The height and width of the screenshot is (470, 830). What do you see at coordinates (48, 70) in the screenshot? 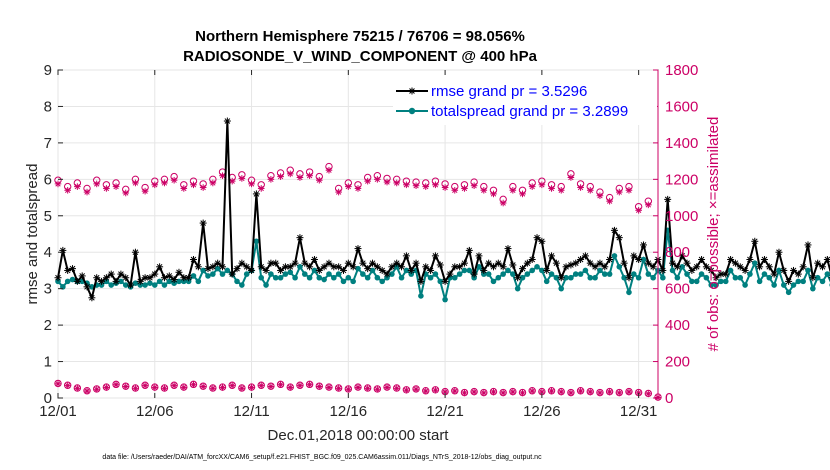
I see `y-left-tick-label: 9` at bounding box center [48, 70].